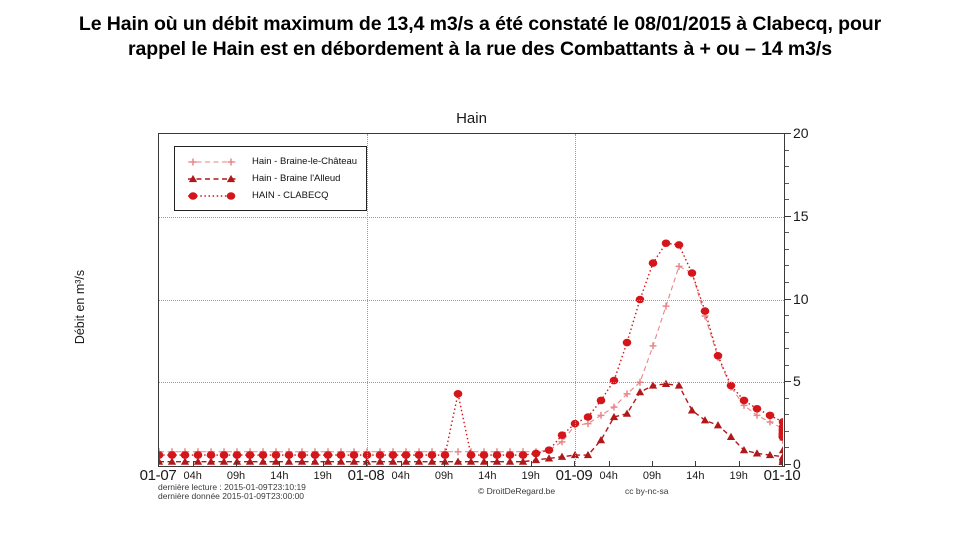 The width and height of the screenshot is (960, 540). Describe the element at coordinates (517, 491) in the screenshot. I see `copyright-caption: © DroitDeRegard.be` at that location.